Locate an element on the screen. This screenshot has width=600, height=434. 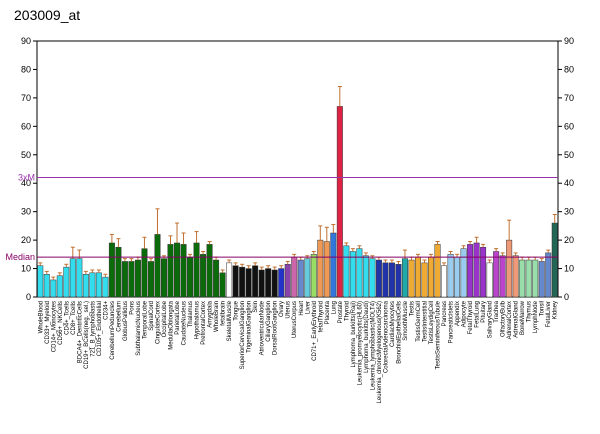
x-tick-label: WholeBrain is located at coordinates (217, 316).